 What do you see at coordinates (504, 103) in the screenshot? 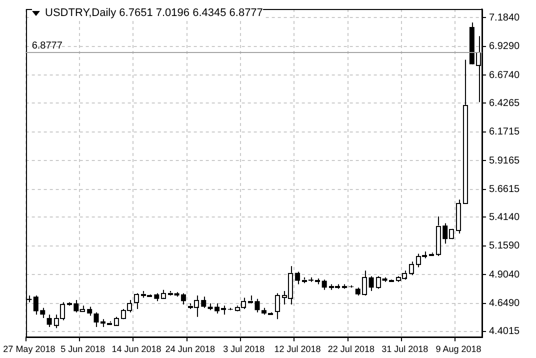
I see `y-tick-label: 6.4265` at bounding box center [504, 103].